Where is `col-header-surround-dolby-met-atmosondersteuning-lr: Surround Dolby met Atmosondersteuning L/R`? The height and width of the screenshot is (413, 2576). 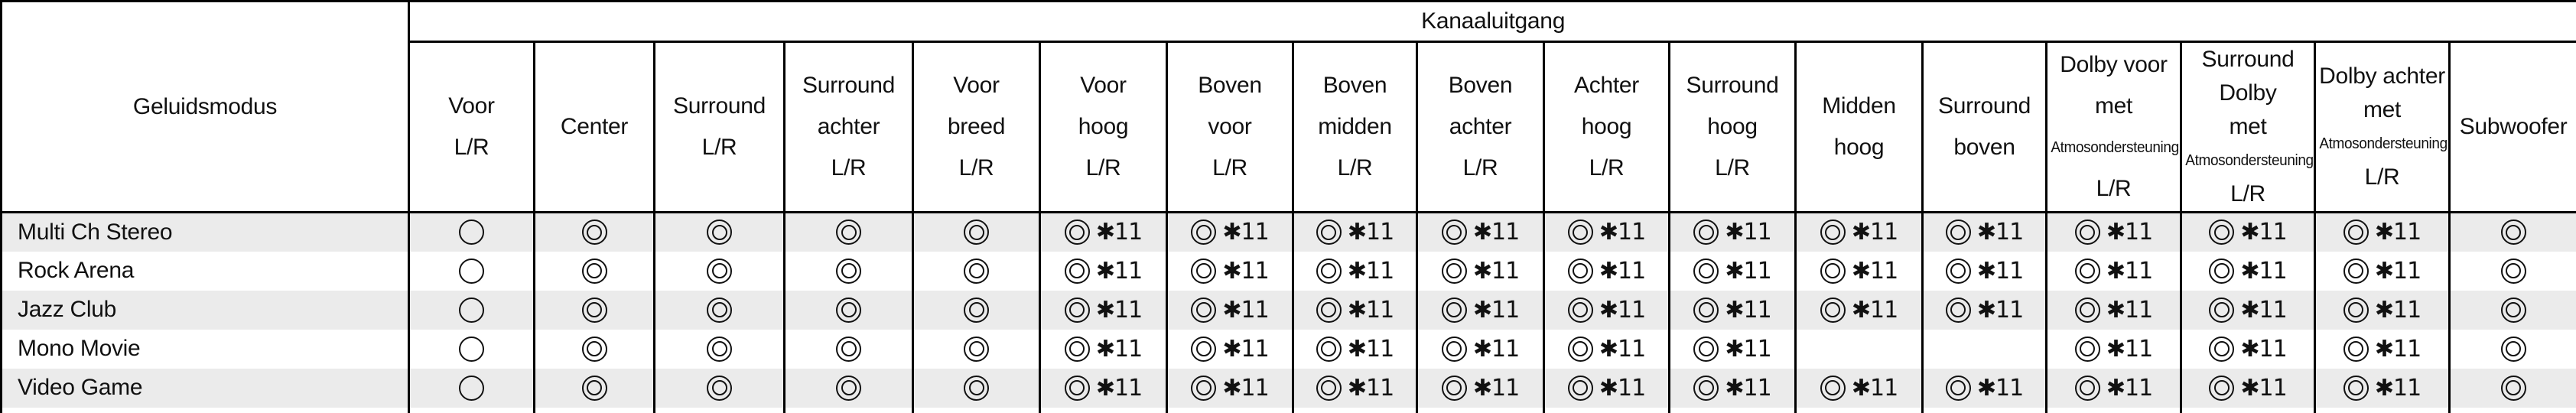 col-header-surround-dolby-met-atmosondersteuning-lr: Surround Dolby met Atmosondersteuning L/R is located at coordinates (2247, 127).